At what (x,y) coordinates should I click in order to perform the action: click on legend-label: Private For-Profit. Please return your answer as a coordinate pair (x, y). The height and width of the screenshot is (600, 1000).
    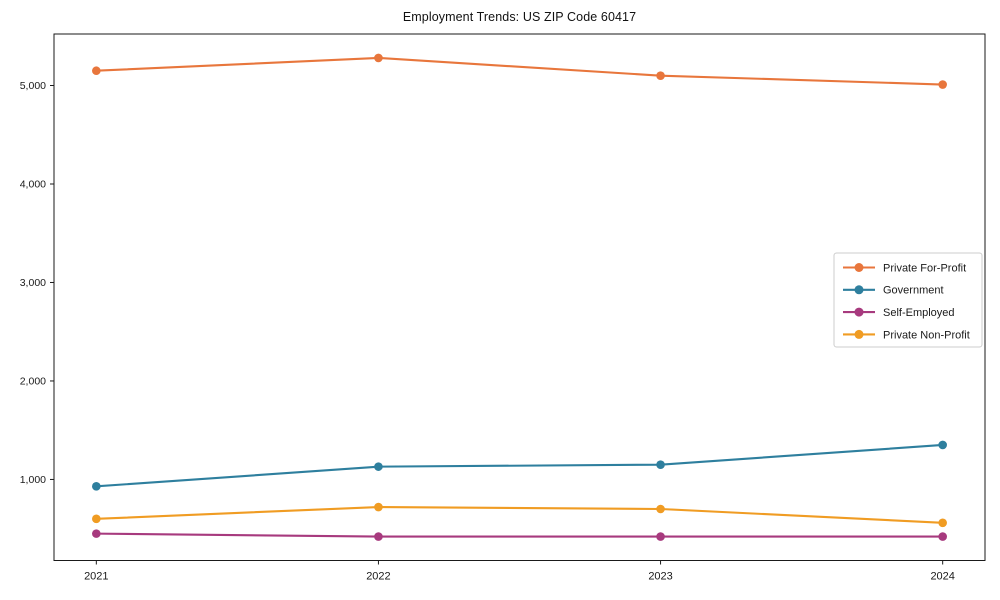
    Looking at the image, I should click on (924, 268).